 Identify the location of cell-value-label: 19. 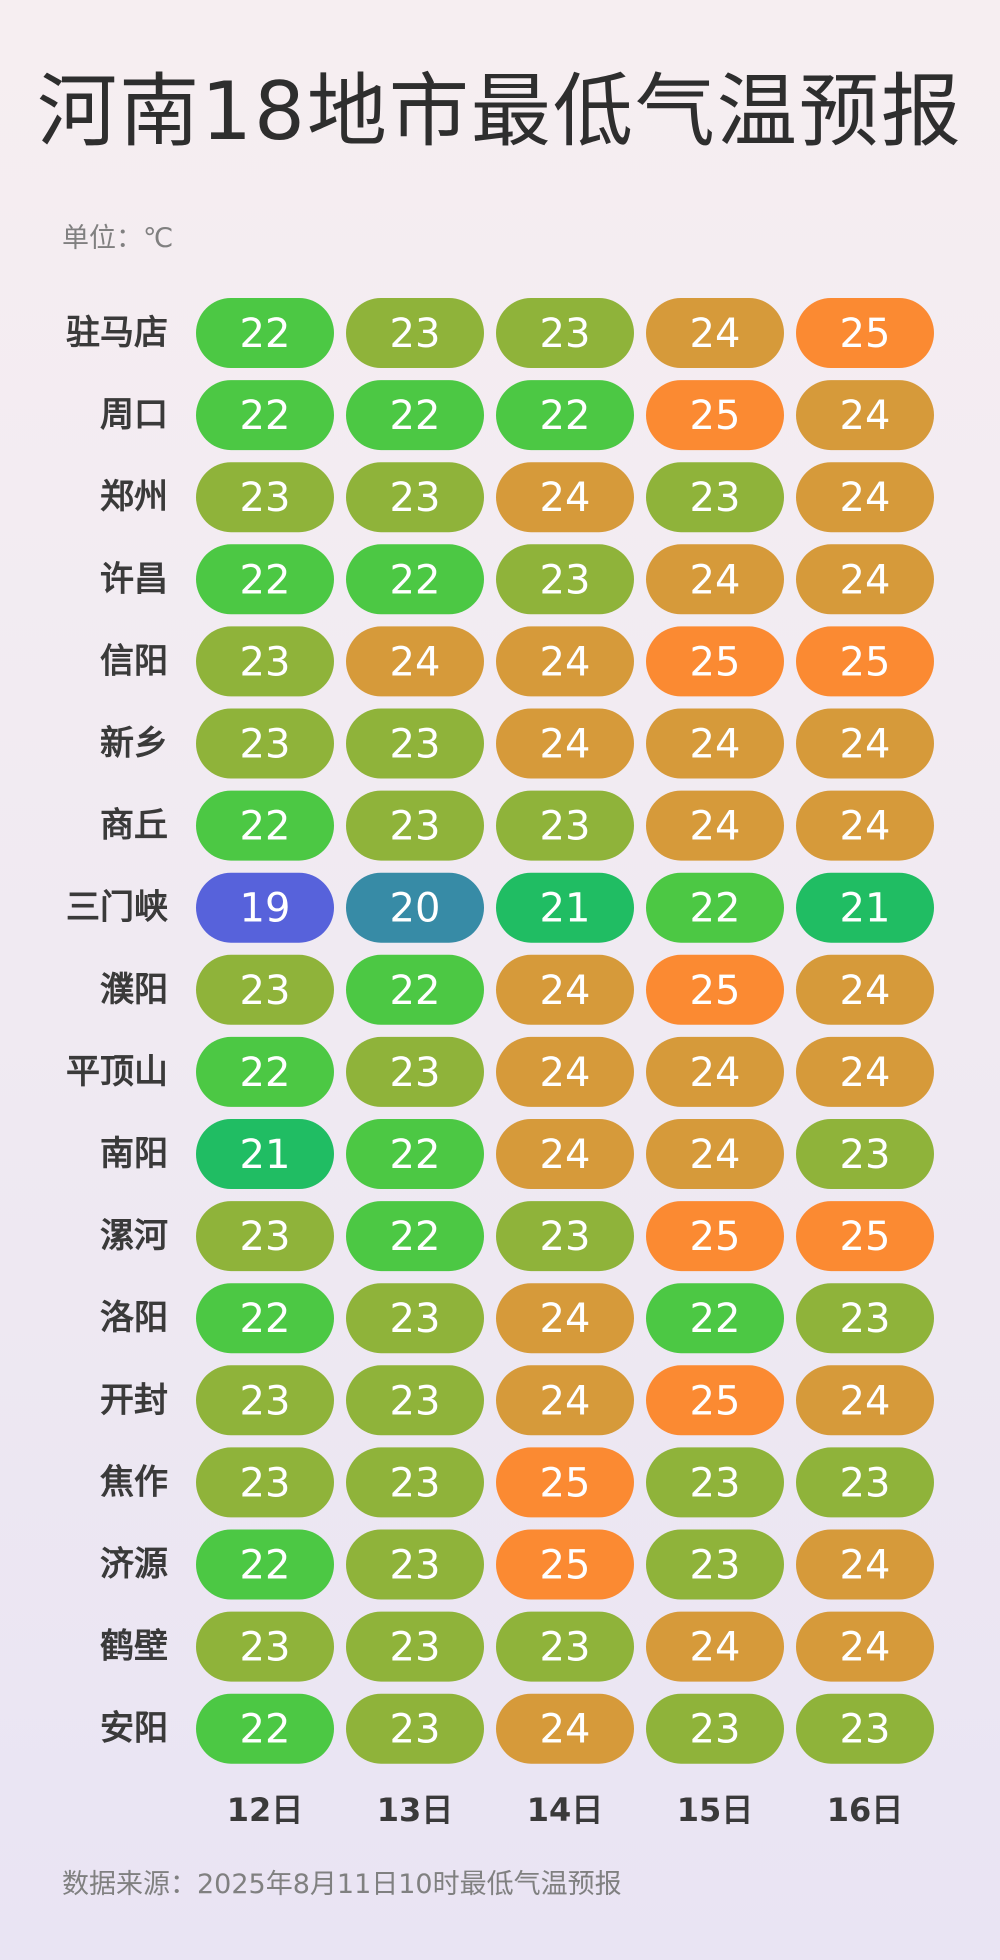
(265, 909).